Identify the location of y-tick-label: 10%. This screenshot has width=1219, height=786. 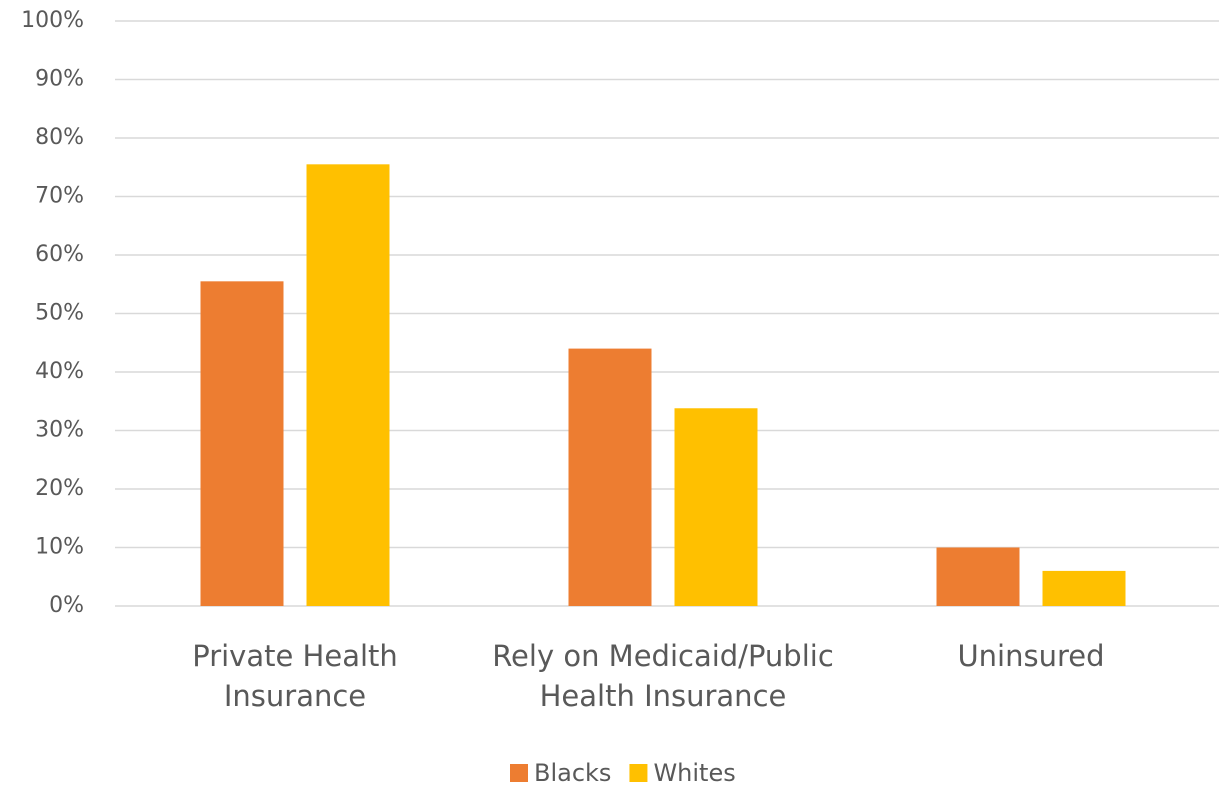
(59, 547).